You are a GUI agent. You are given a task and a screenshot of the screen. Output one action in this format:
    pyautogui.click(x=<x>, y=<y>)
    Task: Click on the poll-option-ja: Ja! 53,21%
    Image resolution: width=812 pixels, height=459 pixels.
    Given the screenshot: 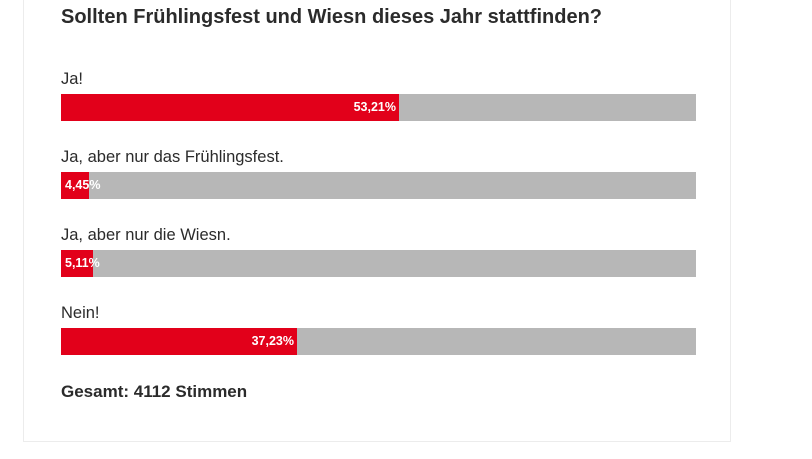 What is the action you would take?
    pyautogui.click(x=378, y=94)
    